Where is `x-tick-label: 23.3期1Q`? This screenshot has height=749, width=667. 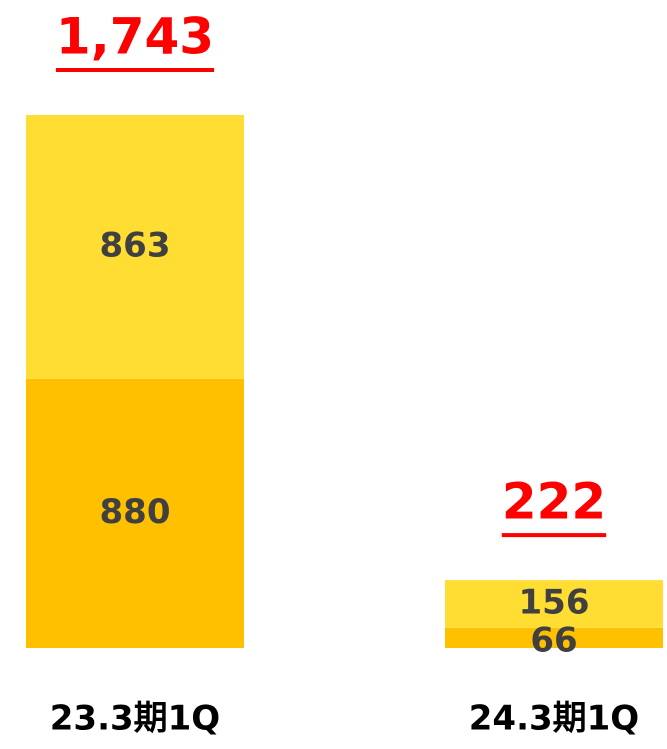 x-tick-label: 23.3期1Q is located at coordinates (135, 719).